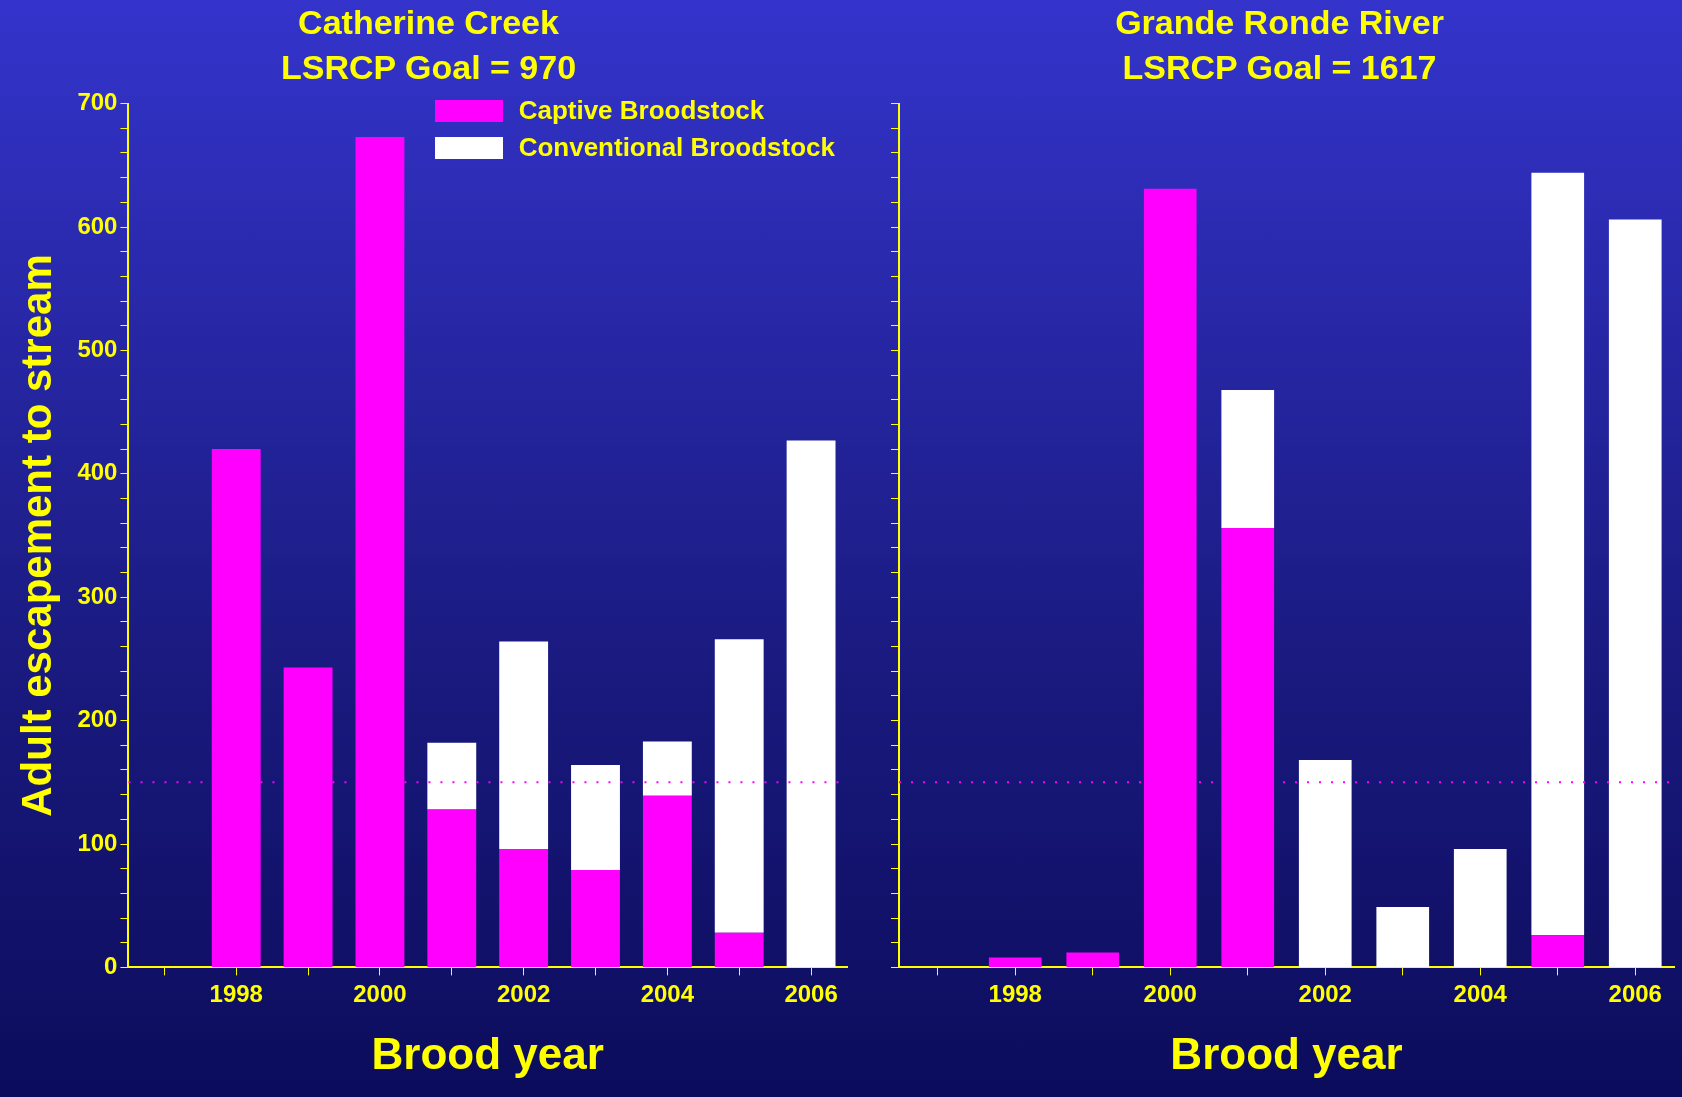 The image size is (1682, 1097). Describe the element at coordinates (428, 66) in the screenshot. I see `chart-subtitle: LSRCP Goal = 970` at that location.